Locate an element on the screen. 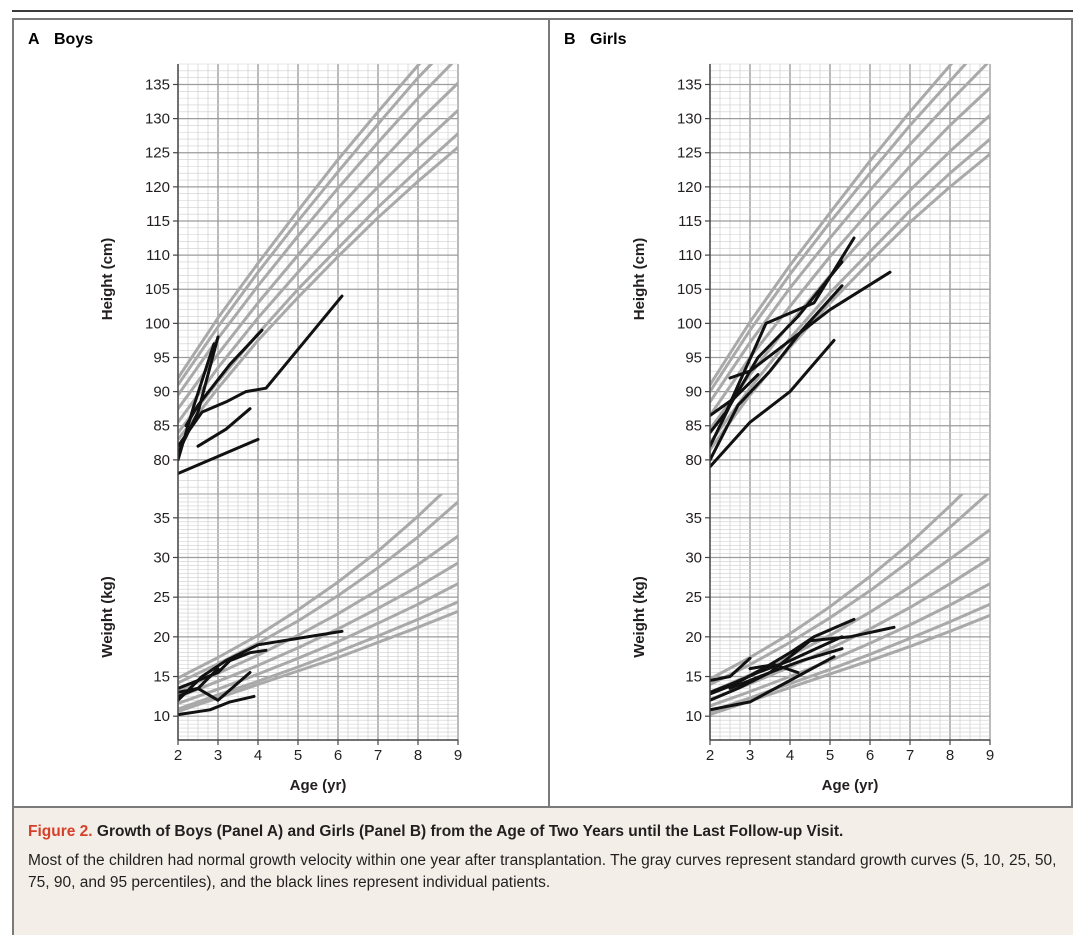 The width and height of the screenshot is (1073, 935). y-tick-label: 100 is located at coordinates (157, 323).